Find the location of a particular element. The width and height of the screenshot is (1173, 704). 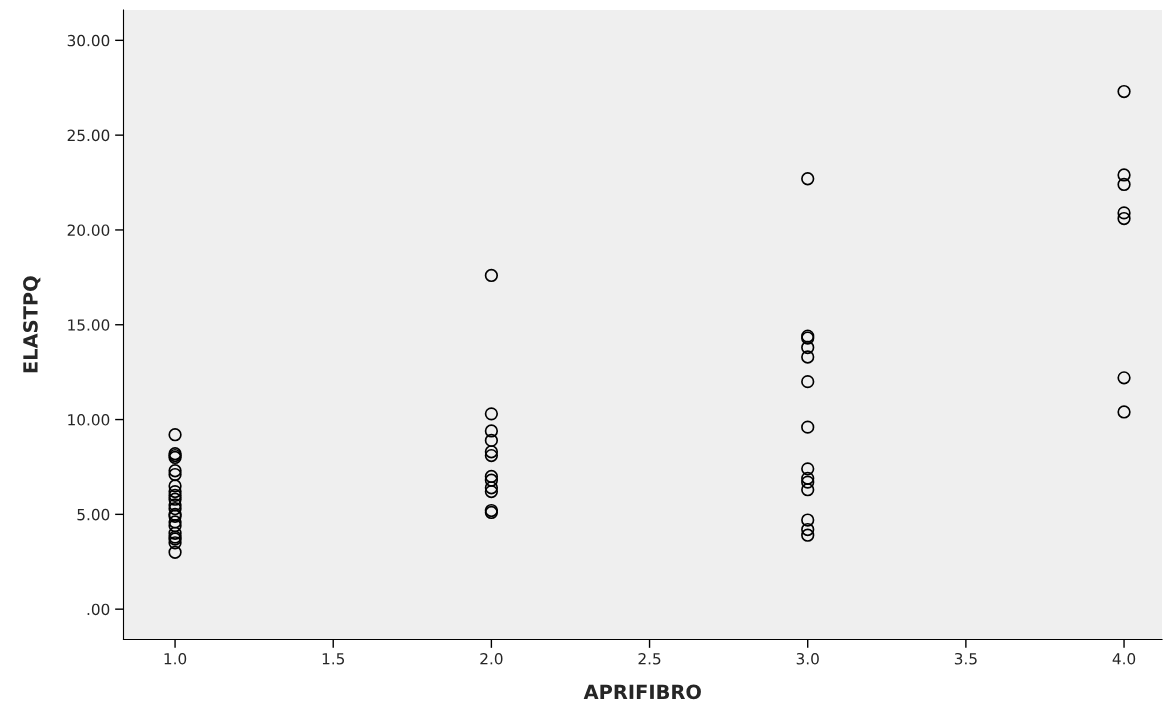

y-tick-label: 5.00 is located at coordinates (93, 514).